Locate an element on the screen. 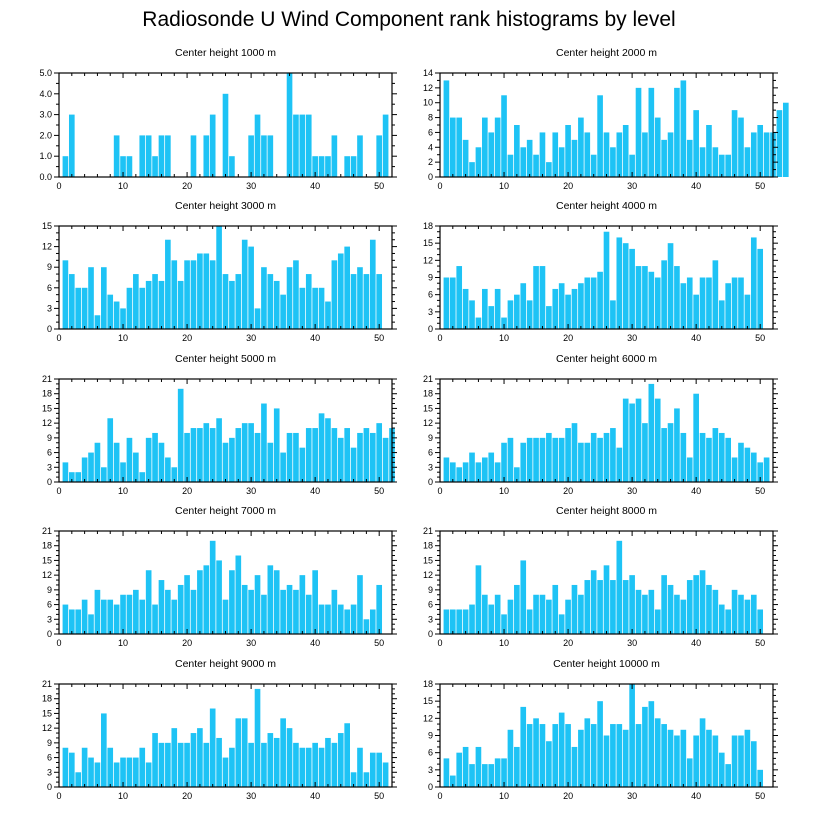 This screenshot has width=818, height=824. y-tick-label: 5.0 is located at coordinates (45, 73).